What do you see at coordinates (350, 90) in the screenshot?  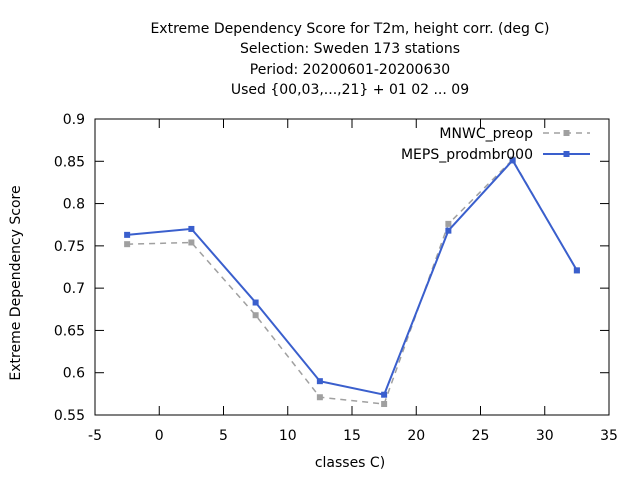 I see `chart-title-line-4: Used {00,03,...,21} + 01 02 ... 09` at bounding box center [350, 90].